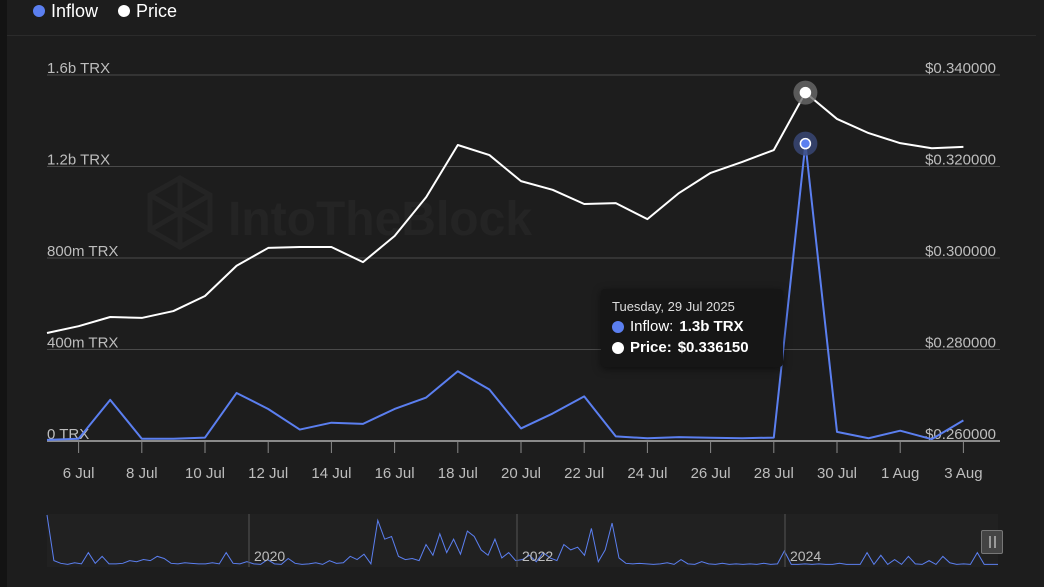 This screenshot has height=587, width=1044. What do you see at coordinates (537, 556) in the screenshot?
I see `navigator-year-label: 2022` at bounding box center [537, 556].